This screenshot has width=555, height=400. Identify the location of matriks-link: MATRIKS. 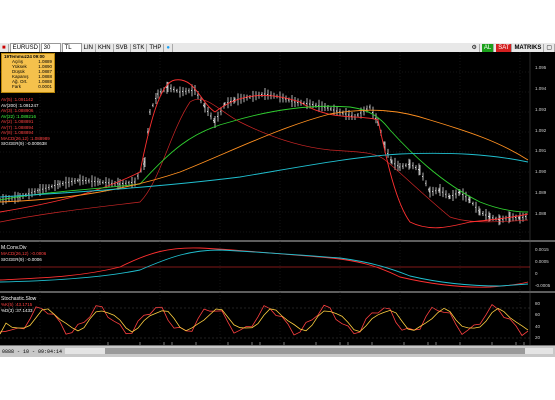
(528, 47).